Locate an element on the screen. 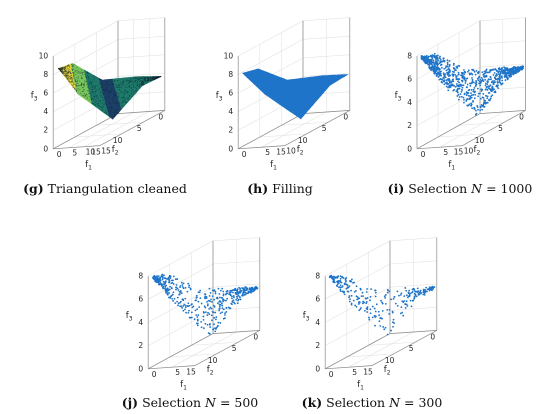  caption-i: (i) Selection N = 1000 is located at coordinates (460, 188).